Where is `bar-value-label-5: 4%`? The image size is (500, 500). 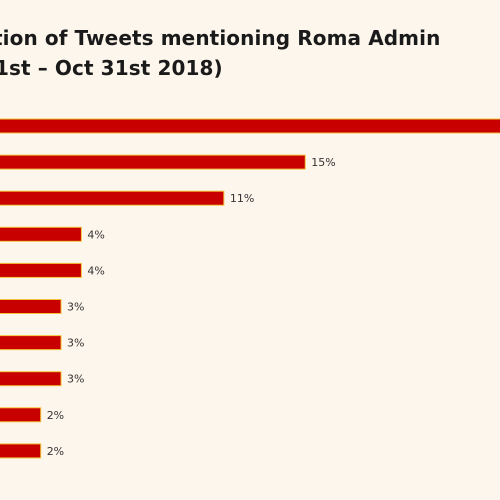 bar-value-label-5: 4% is located at coordinates (95, 270).